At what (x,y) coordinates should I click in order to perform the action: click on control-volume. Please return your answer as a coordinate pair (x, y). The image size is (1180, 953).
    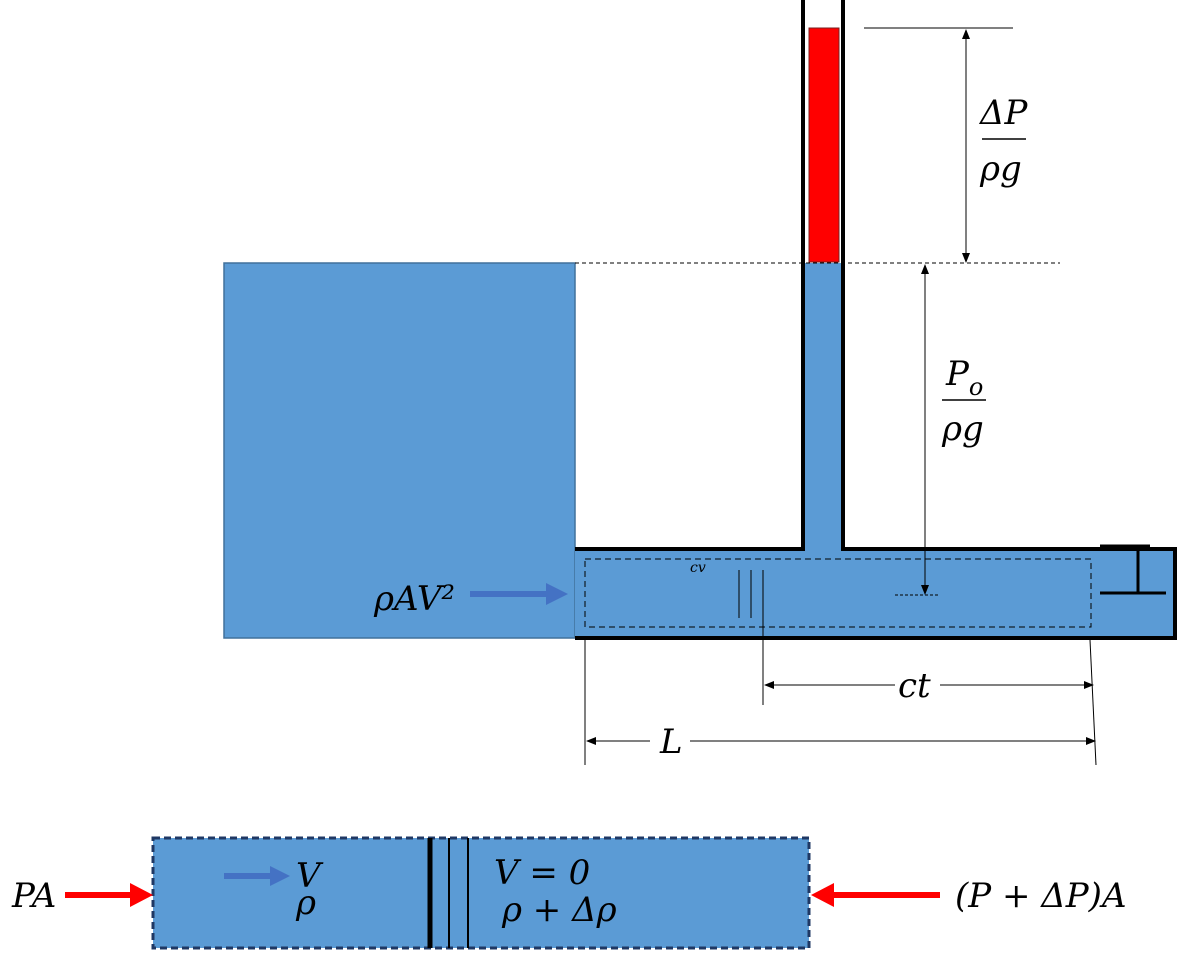
    Looking at the image, I should click on (481, 893).